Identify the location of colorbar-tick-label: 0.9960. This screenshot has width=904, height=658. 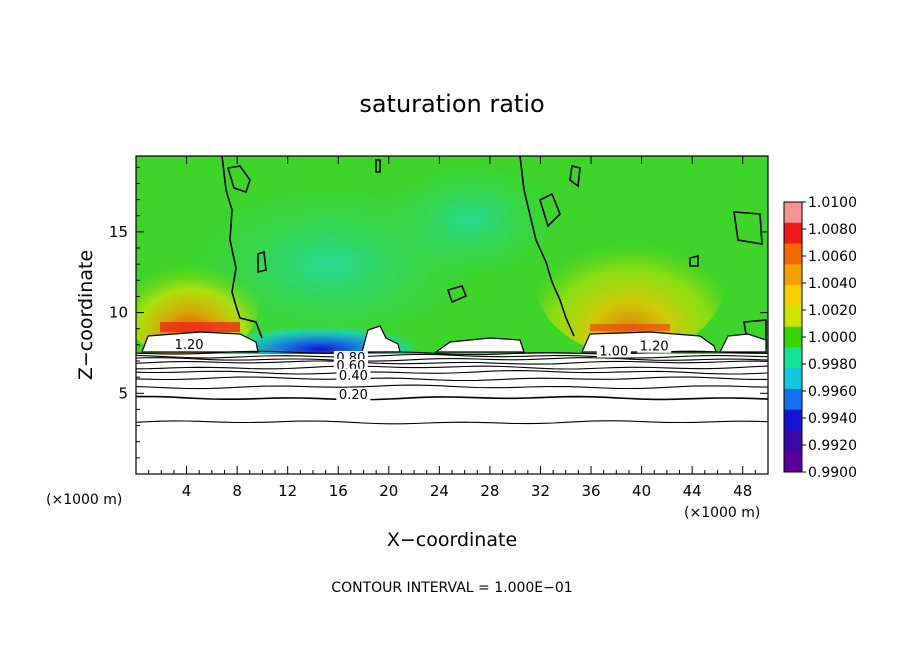
(832, 392).